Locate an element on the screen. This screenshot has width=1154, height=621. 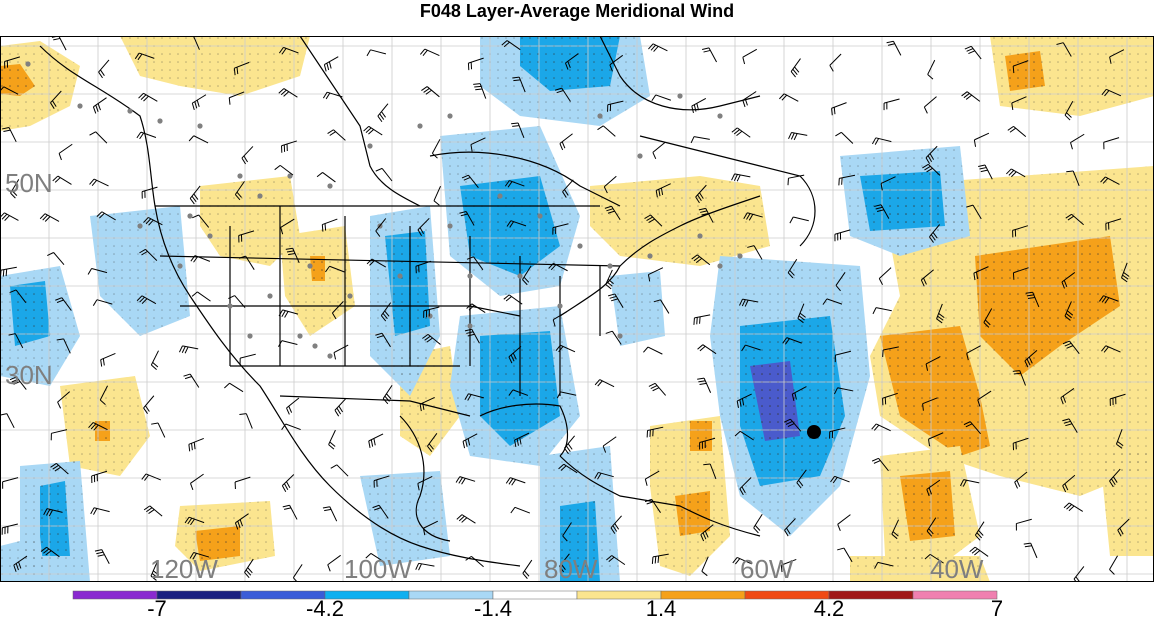
color-scale-cell is located at coordinates (115, 595).